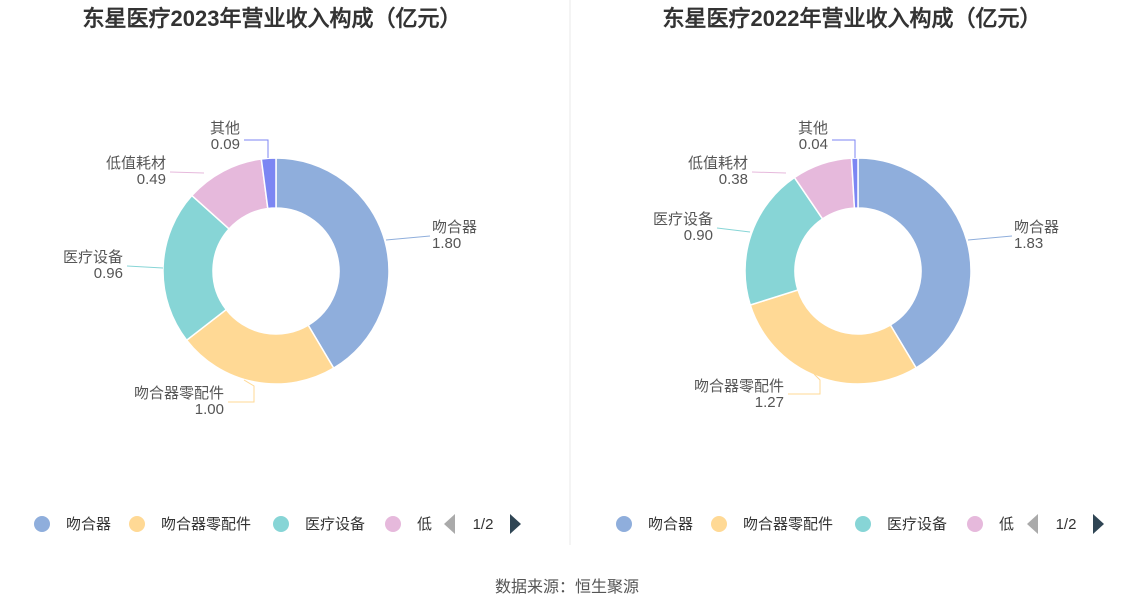 Image resolution: width=1134 pixels, height=612 pixels. What do you see at coordinates (733, 179) in the screenshot?
I see `slice-label-value-low-value-consumables: 0.38` at bounding box center [733, 179].